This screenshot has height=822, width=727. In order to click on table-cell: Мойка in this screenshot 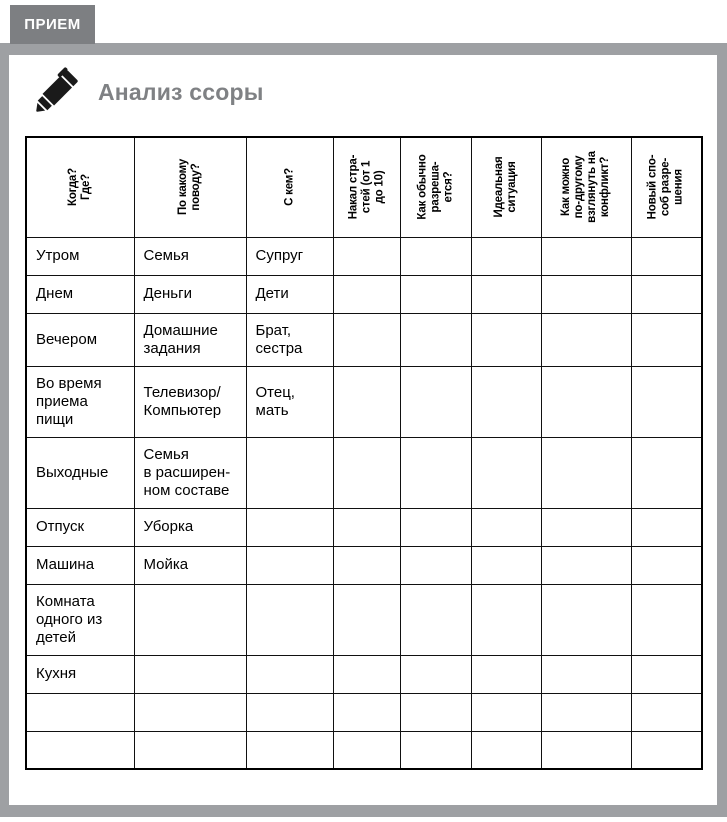, I will do `click(190, 565)`.